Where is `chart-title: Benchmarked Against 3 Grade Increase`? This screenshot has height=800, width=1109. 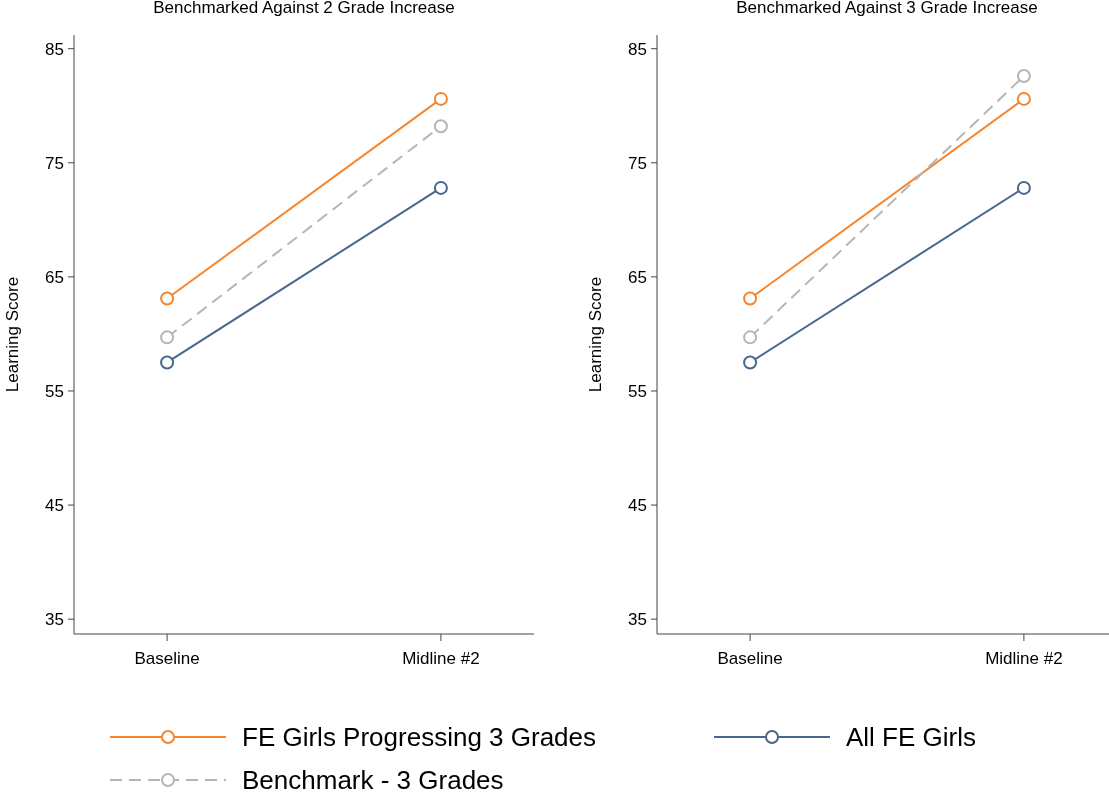 chart-title: Benchmarked Against 3 Grade Increase is located at coordinates (887, 8).